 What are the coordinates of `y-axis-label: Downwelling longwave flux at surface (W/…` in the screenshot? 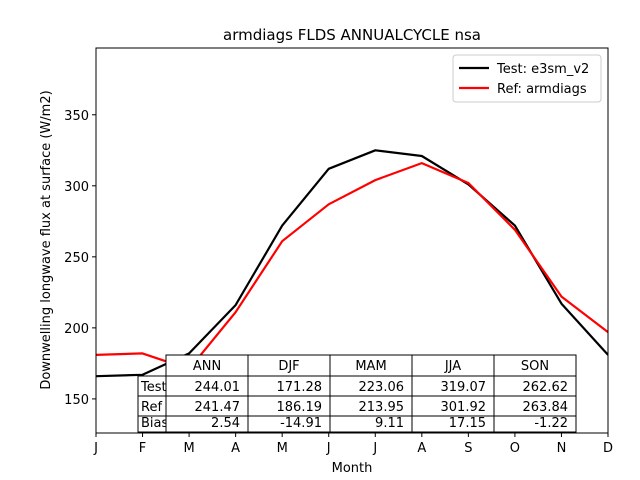 It's located at (46, 239).